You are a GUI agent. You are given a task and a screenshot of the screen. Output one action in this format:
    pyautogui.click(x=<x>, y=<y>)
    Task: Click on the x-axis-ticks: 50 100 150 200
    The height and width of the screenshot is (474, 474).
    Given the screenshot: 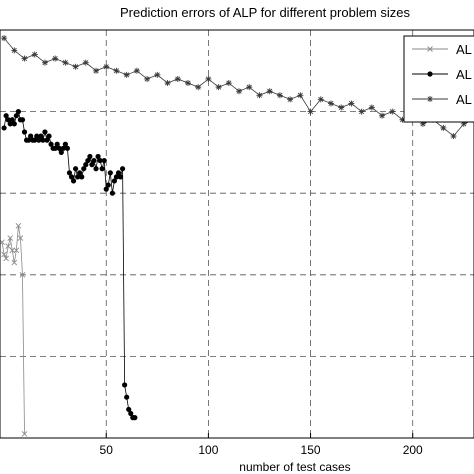 What is the action you would take?
    pyautogui.click(x=261, y=445)
    